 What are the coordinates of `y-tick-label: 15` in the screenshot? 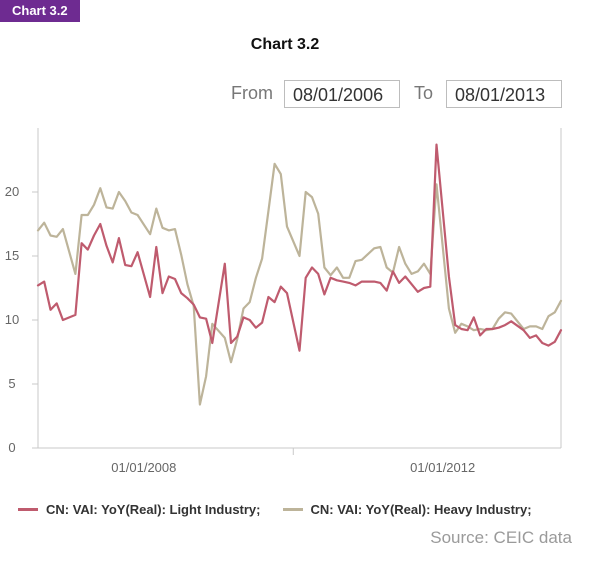 It's located at (12, 255).